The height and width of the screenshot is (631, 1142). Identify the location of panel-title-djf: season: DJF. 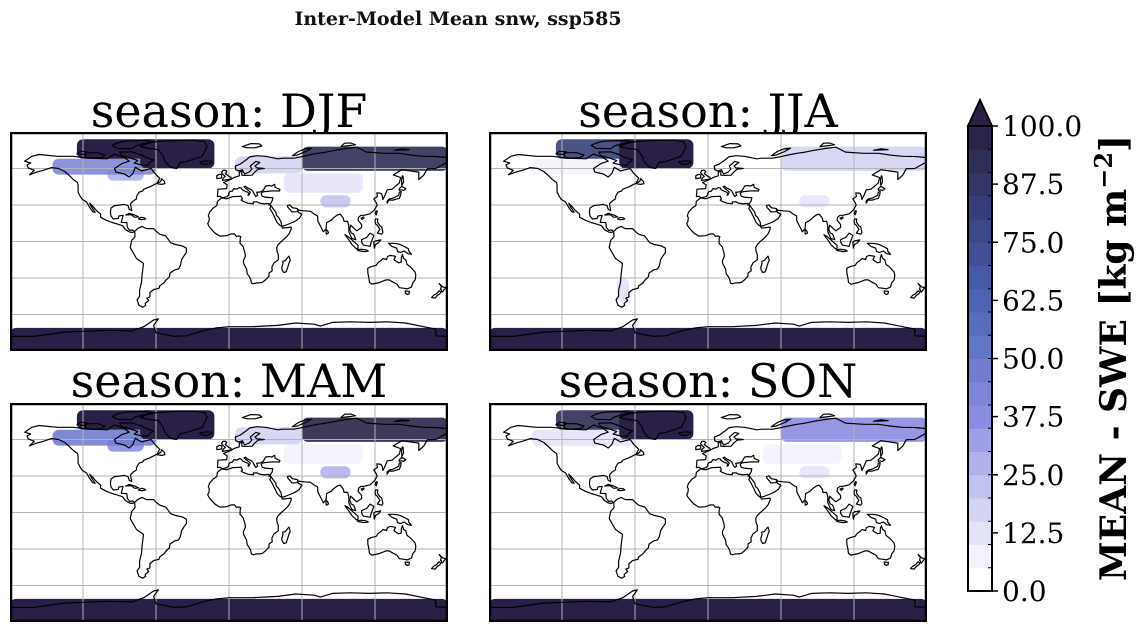
(229, 111).